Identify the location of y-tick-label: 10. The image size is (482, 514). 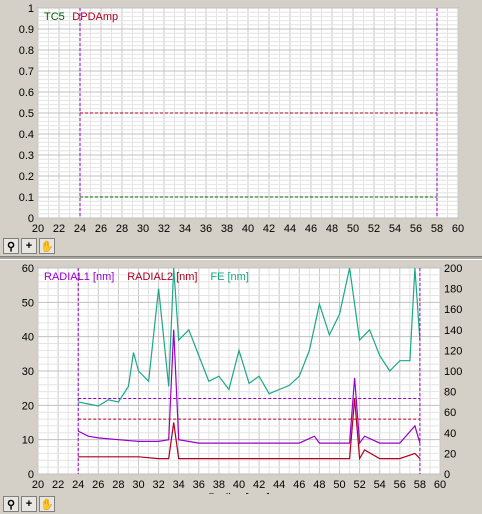
(28, 441).